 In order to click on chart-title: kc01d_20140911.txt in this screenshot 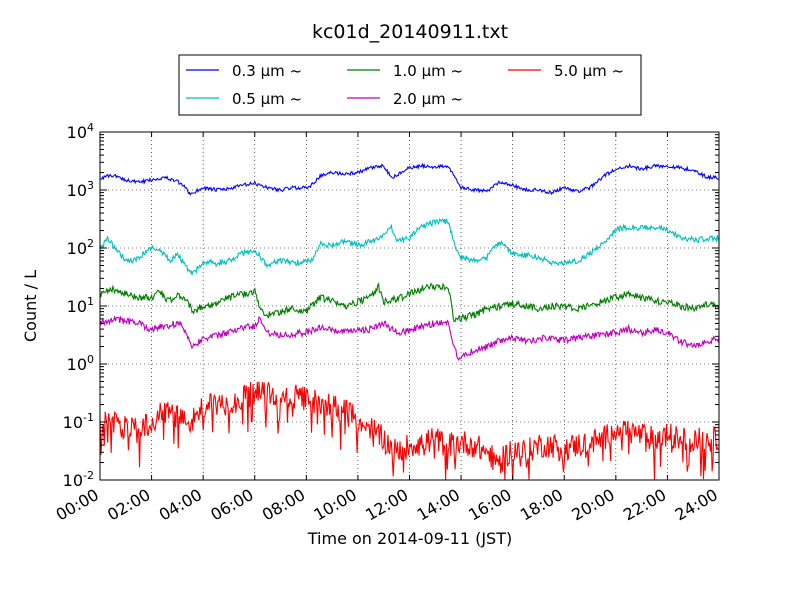, I will do `click(410, 32)`.